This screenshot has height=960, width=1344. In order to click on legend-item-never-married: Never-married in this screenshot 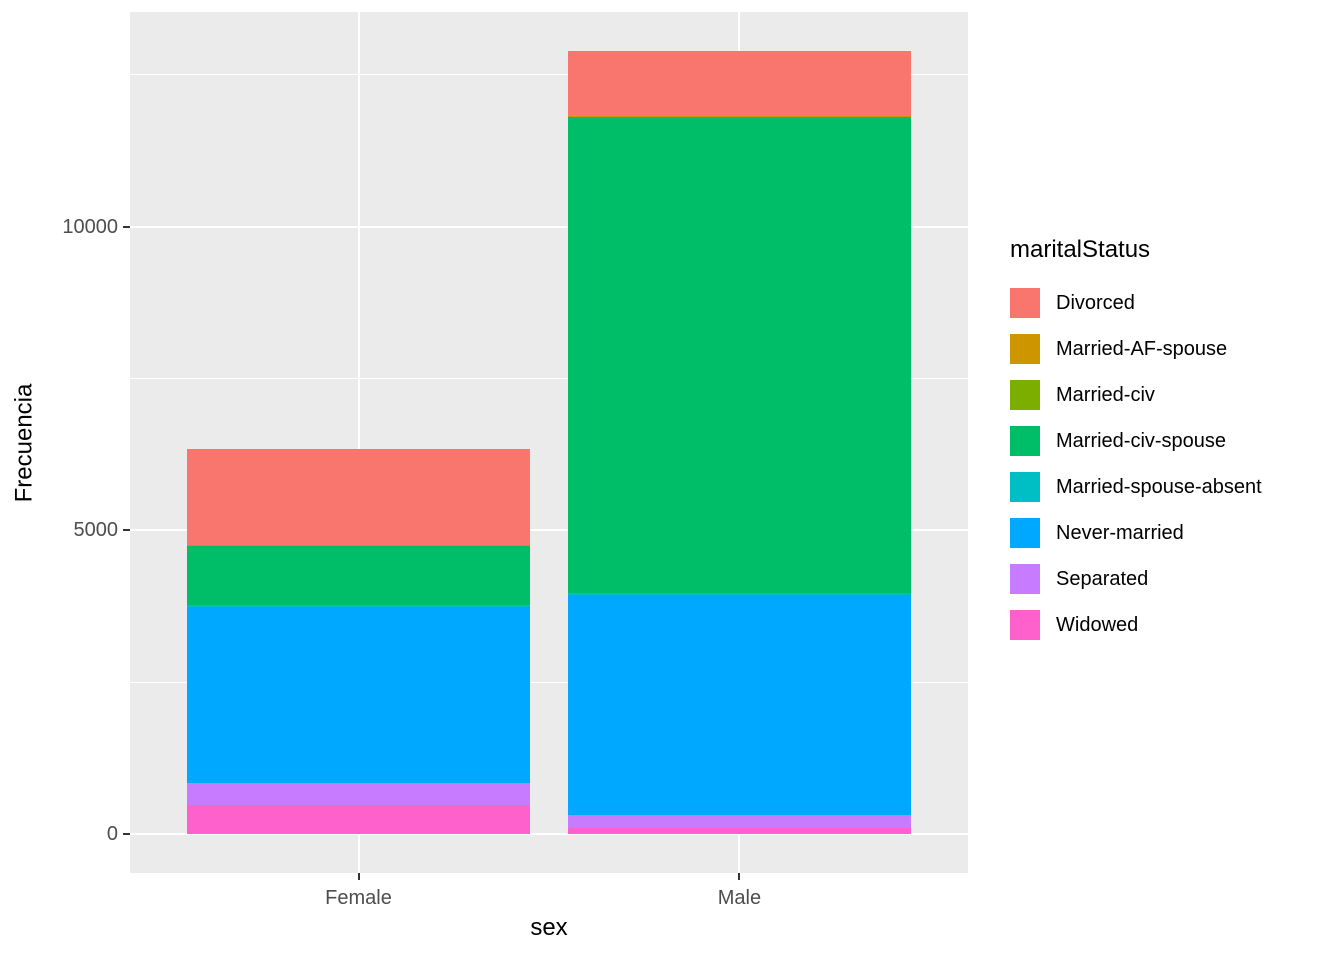, I will do `click(1136, 533)`.